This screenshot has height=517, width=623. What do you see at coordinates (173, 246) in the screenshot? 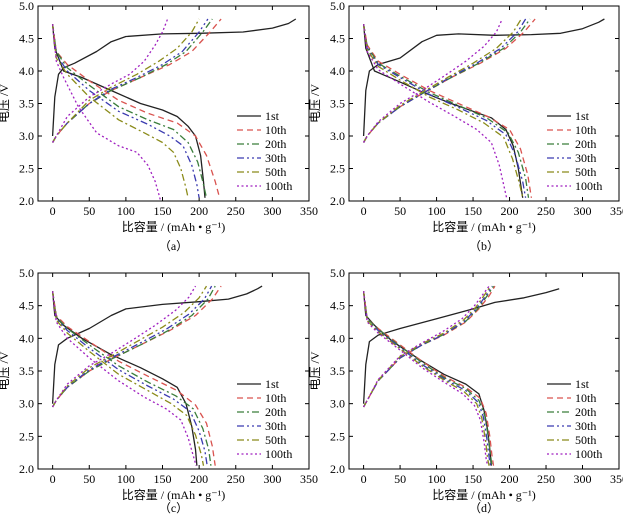
I see `panel-label: （a）` at bounding box center [173, 246].